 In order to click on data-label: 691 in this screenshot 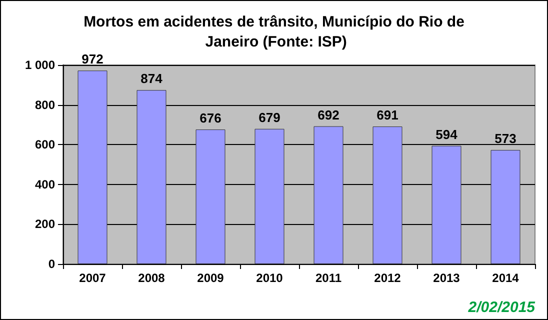, I will do `click(387, 114)`.